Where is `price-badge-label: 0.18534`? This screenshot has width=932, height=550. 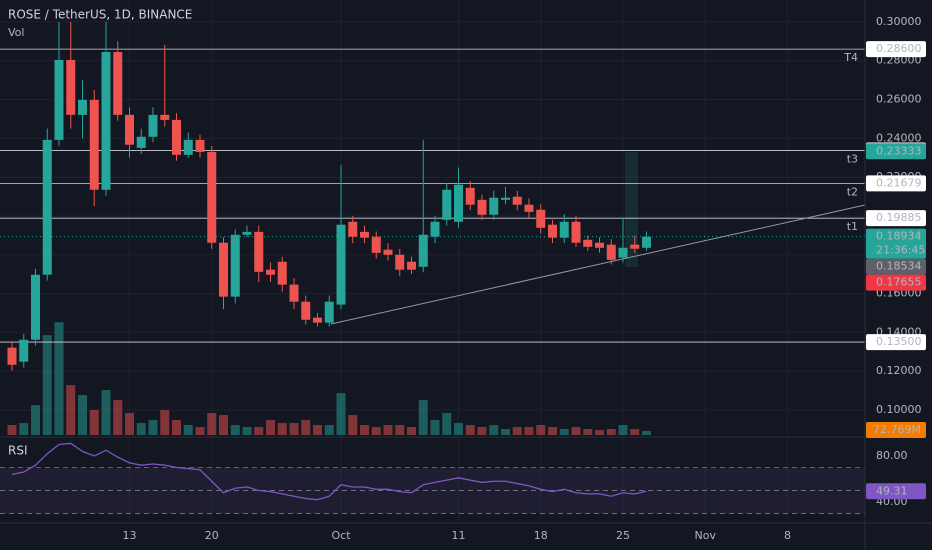 price-badge-label: 0.18534 is located at coordinates (899, 266).